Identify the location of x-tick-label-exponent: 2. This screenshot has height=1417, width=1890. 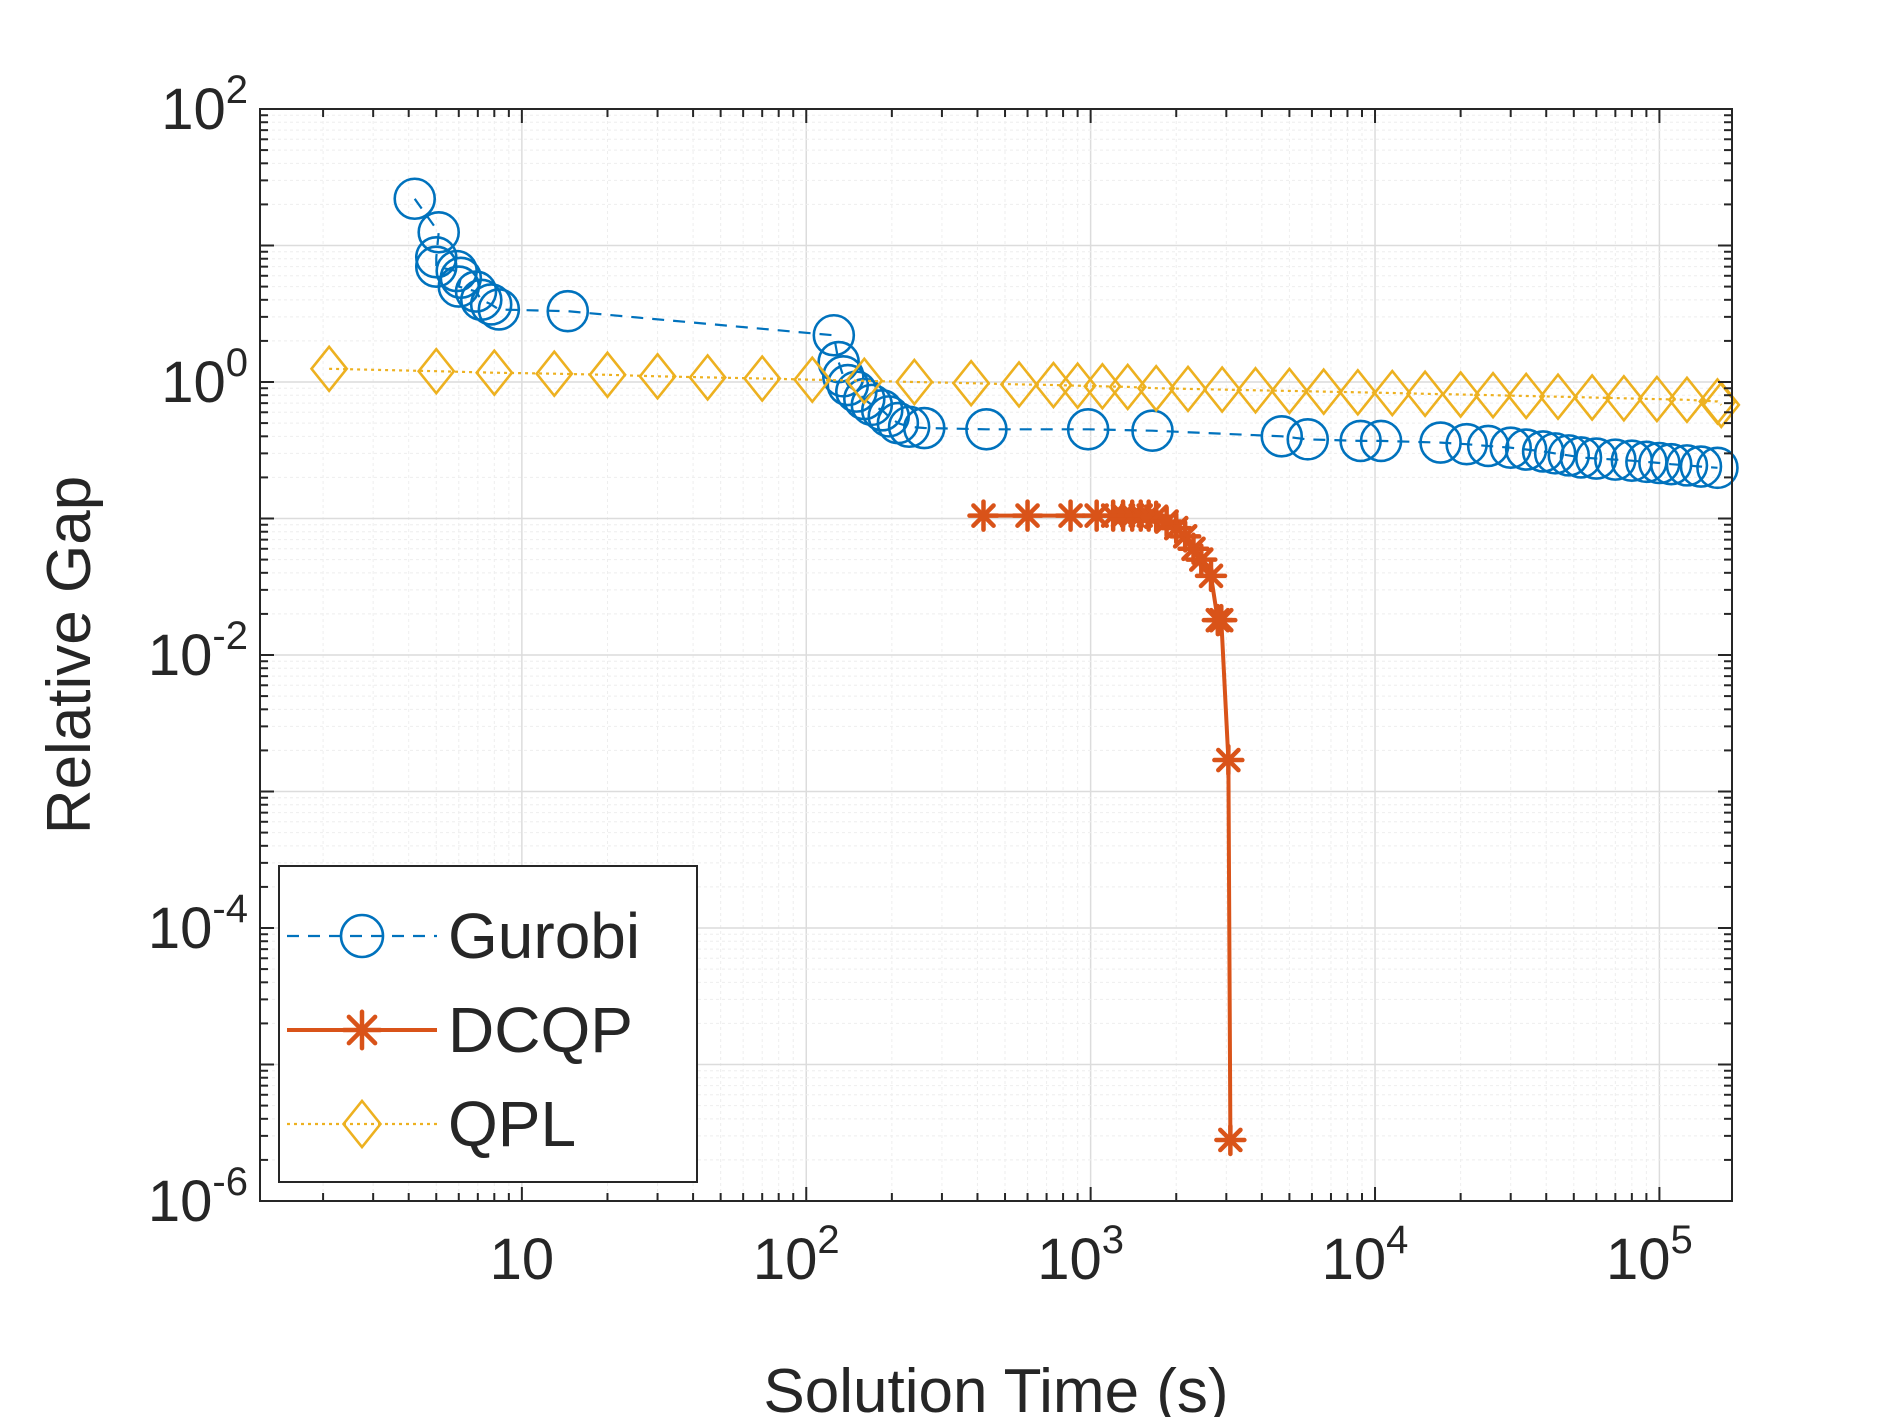
(828, 1240).